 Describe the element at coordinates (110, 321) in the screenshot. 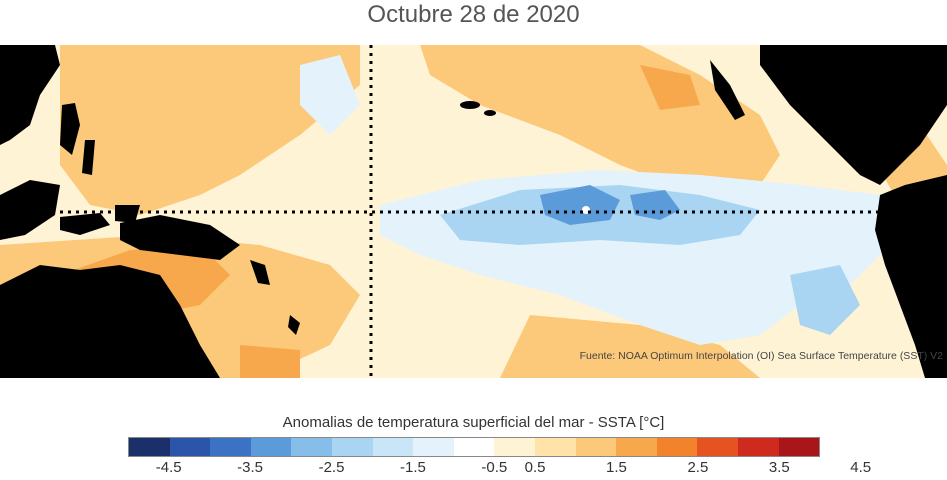

I see `land-australia` at that location.